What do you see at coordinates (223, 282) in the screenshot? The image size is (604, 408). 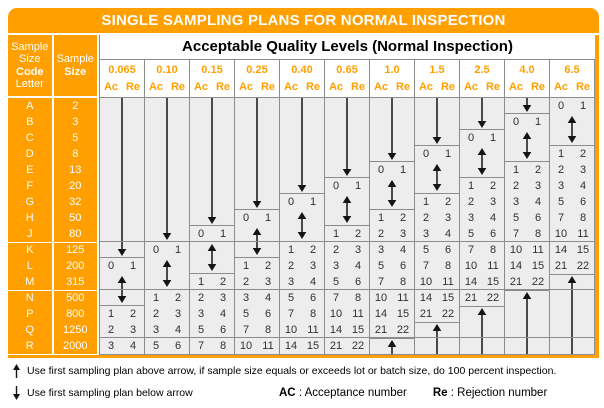 I see `re-value: 2` at bounding box center [223, 282].